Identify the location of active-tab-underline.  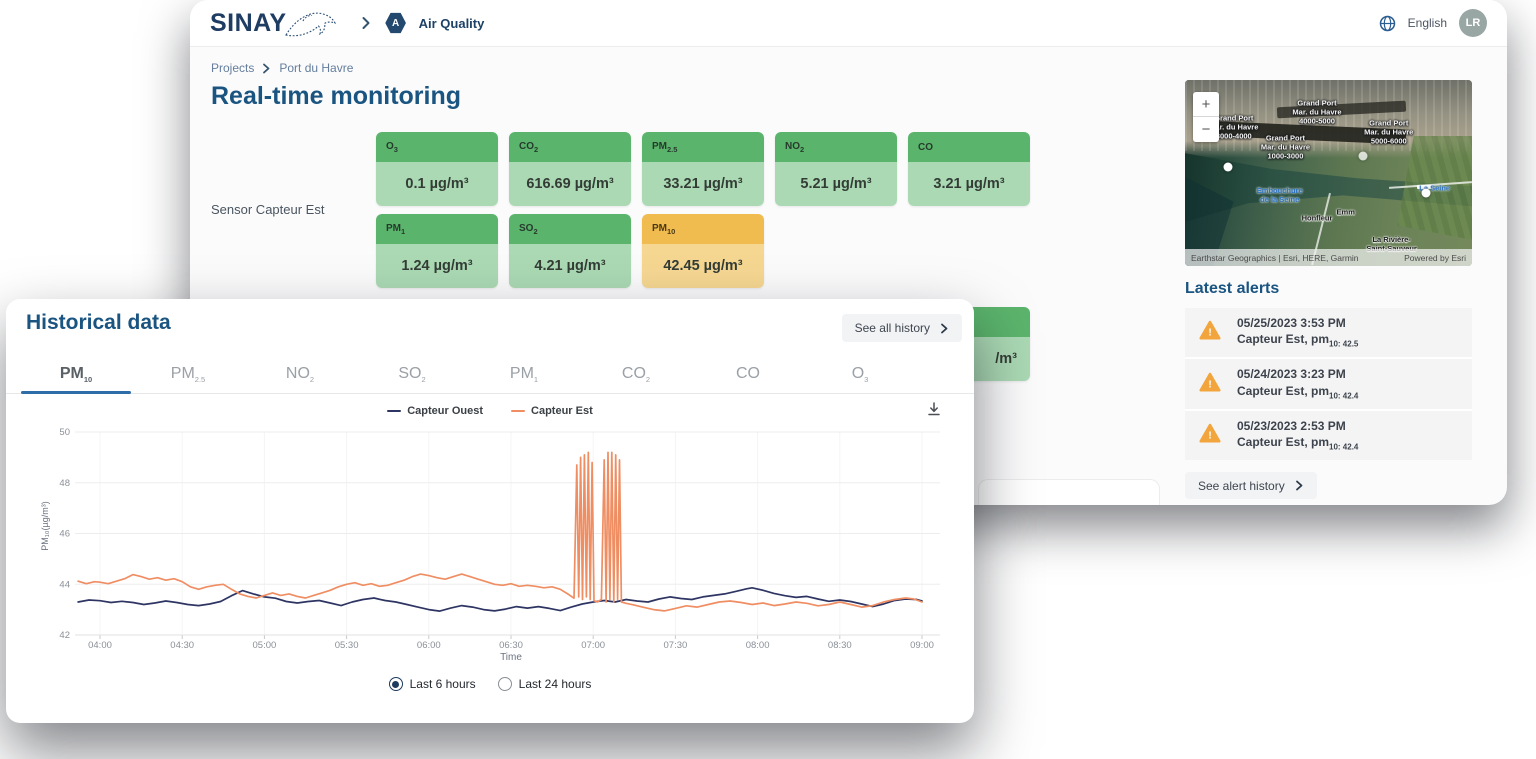
(76, 392).